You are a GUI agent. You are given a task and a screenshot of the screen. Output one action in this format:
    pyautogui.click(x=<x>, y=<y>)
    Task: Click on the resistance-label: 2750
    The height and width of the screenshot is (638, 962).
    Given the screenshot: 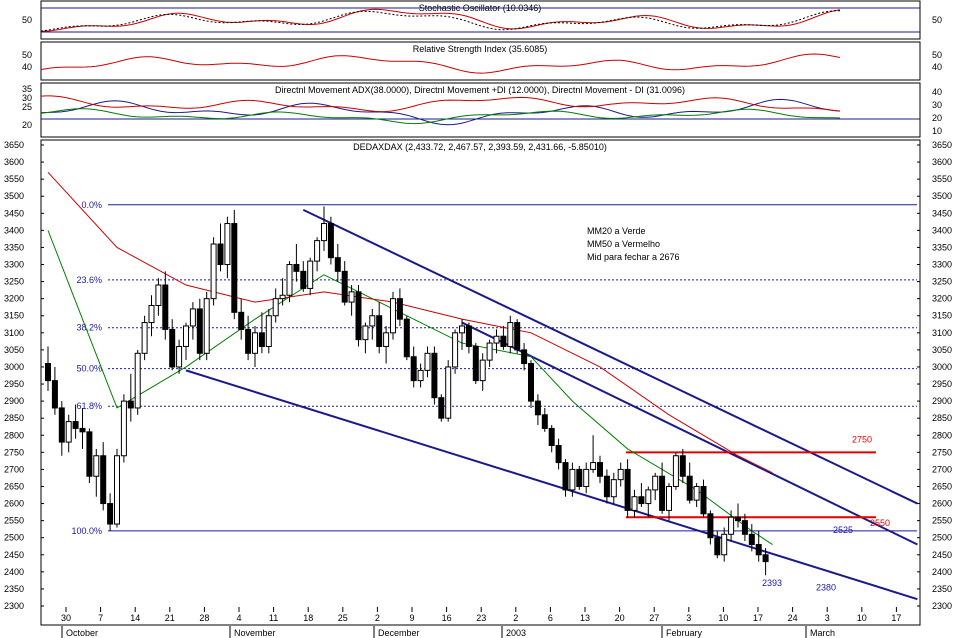 What is the action you would take?
    pyautogui.click(x=862, y=439)
    